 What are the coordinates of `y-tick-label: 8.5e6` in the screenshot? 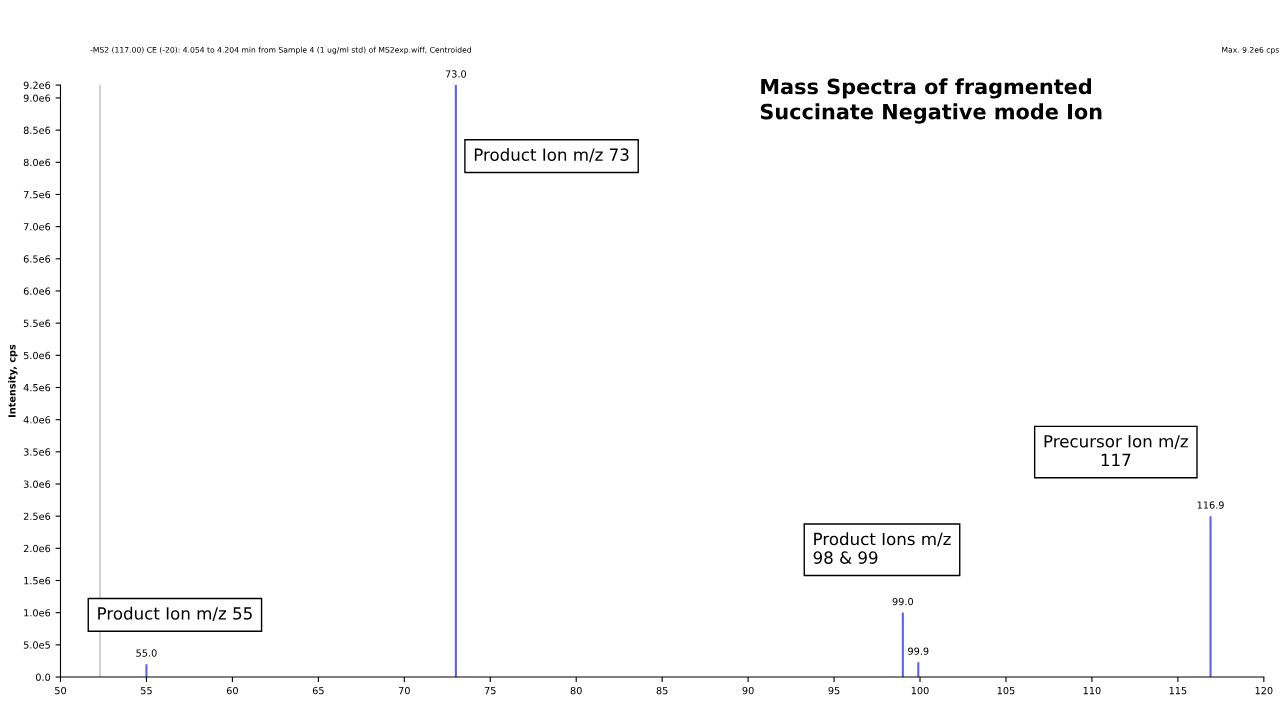 It's located at (37, 130).